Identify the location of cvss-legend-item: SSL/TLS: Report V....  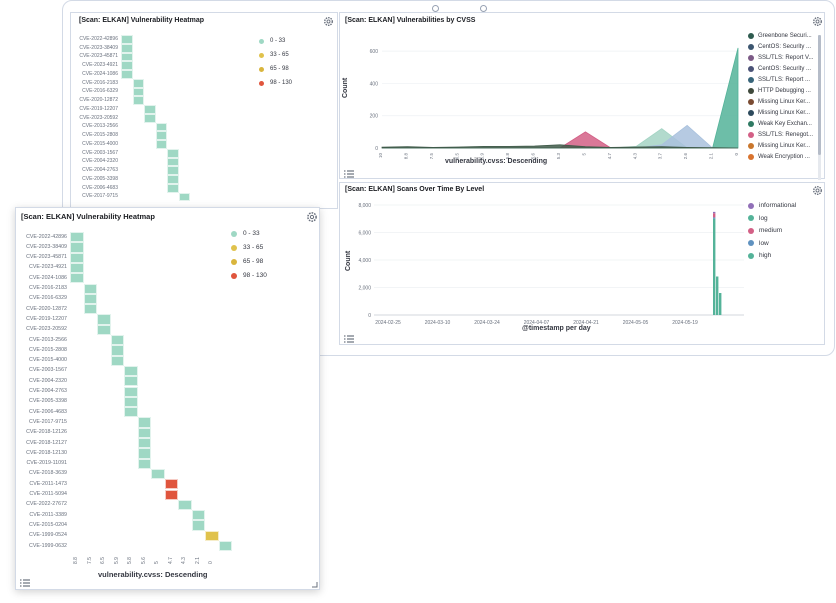
(780, 58).